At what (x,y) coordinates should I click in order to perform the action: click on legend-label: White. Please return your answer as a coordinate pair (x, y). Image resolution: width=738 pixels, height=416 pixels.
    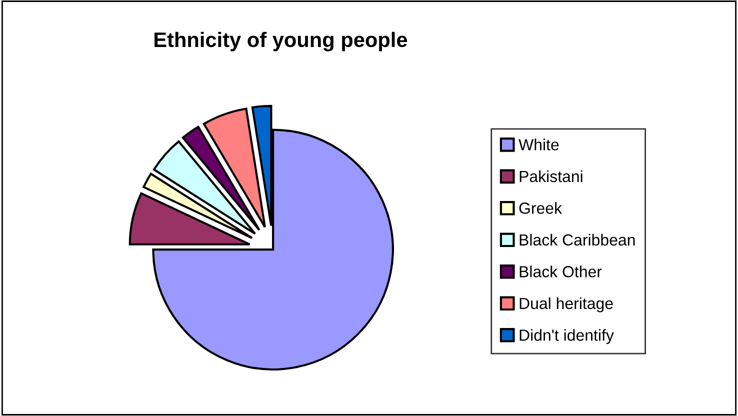
    Looking at the image, I should click on (538, 144).